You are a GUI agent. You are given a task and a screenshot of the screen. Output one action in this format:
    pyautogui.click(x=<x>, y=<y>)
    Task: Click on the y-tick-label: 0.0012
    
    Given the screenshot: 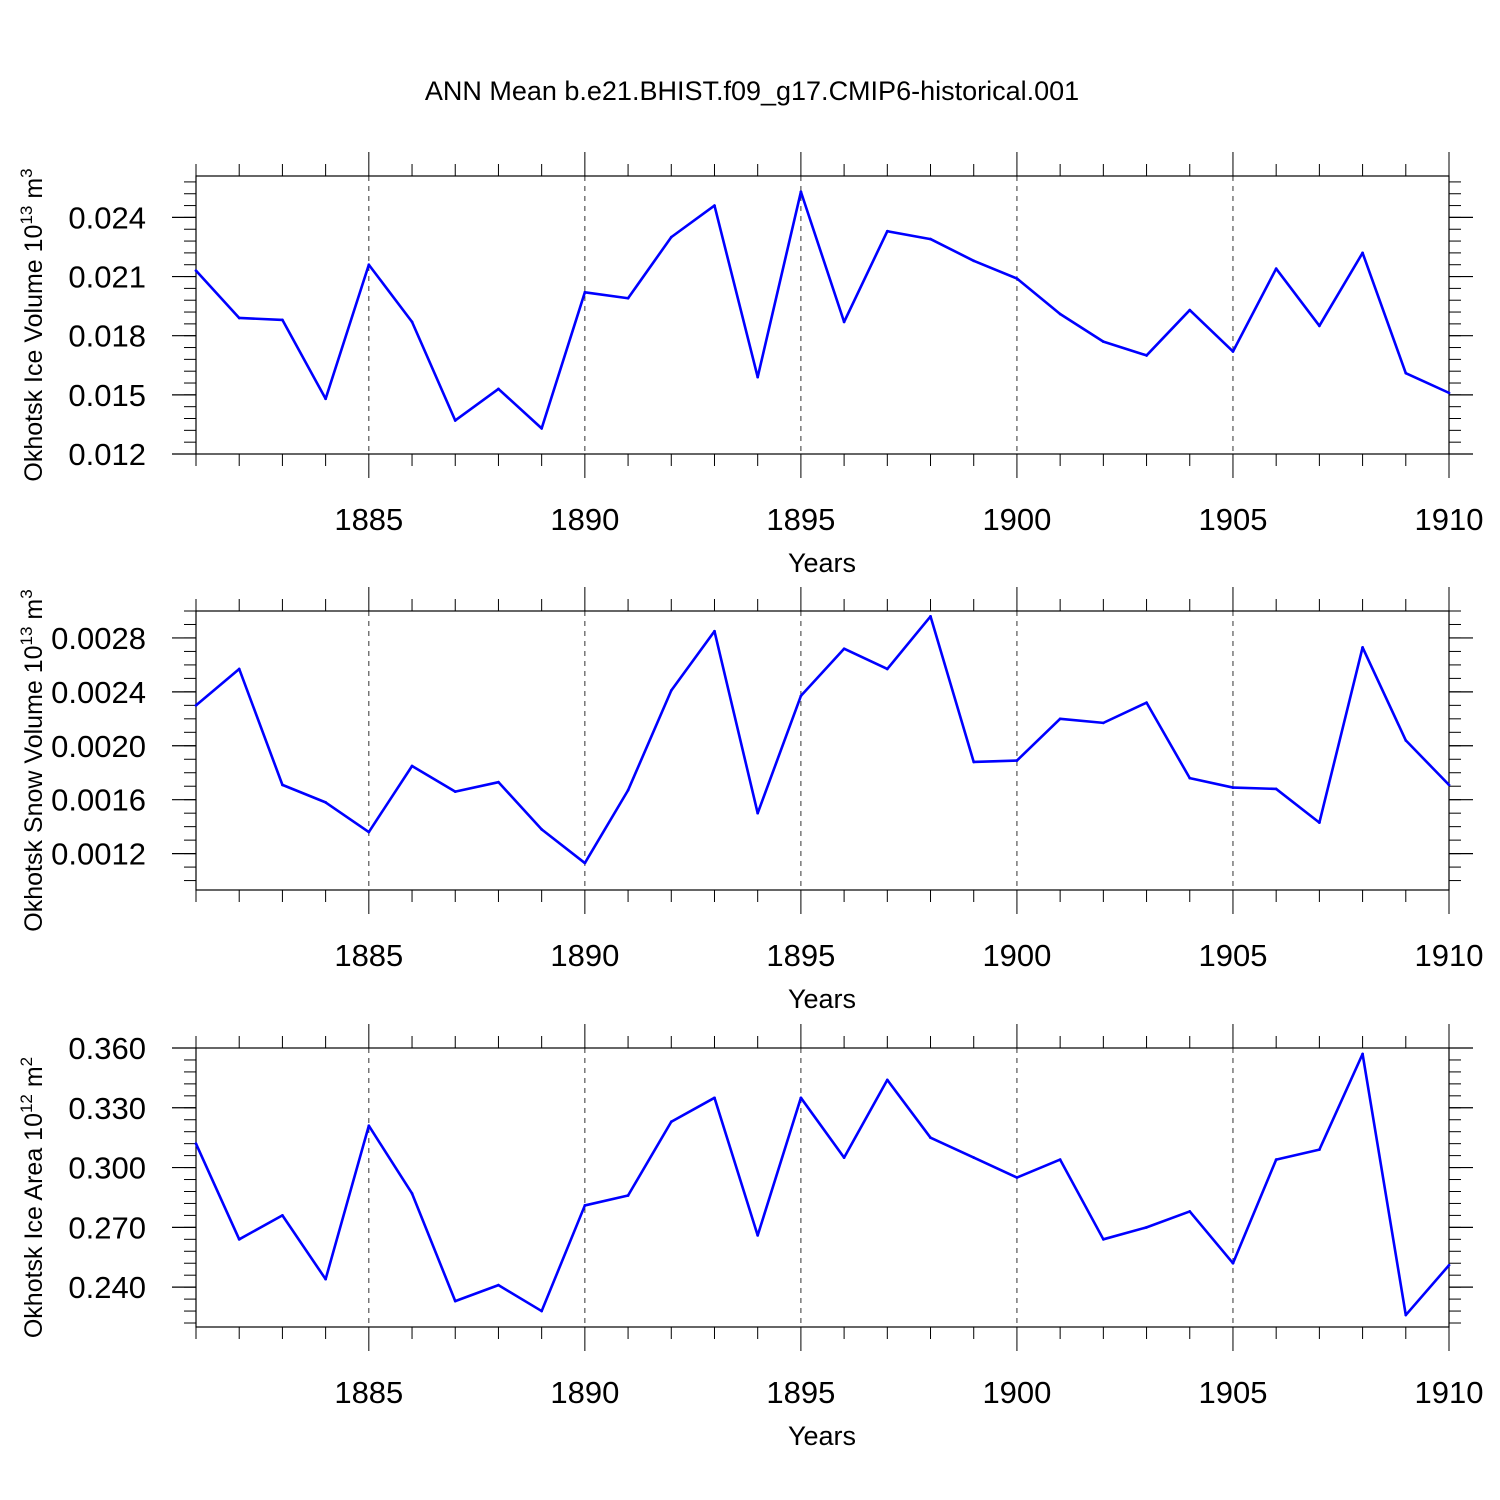 What is the action you would take?
    pyautogui.click(x=98, y=854)
    